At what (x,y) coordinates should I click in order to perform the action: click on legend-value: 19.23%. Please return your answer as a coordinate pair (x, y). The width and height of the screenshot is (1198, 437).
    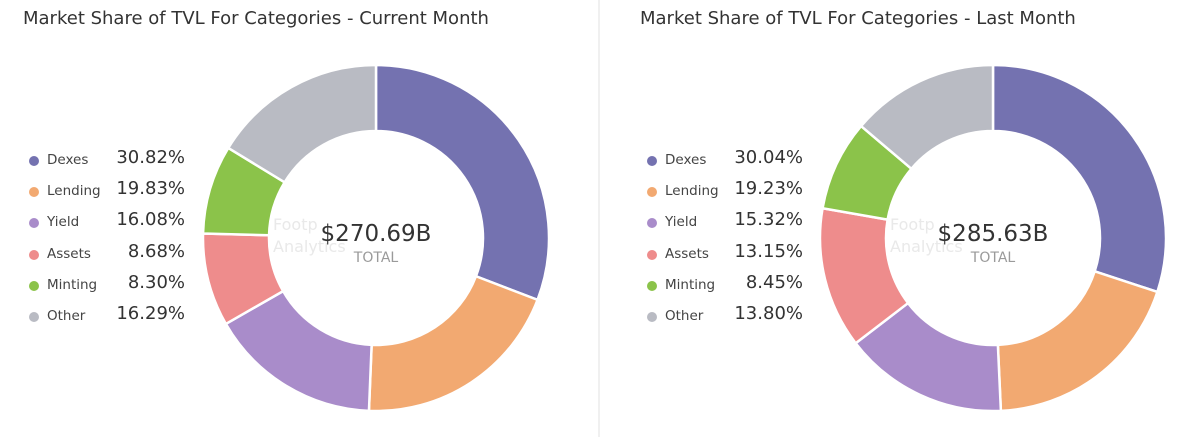
    Looking at the image, I should click on (768, 189).